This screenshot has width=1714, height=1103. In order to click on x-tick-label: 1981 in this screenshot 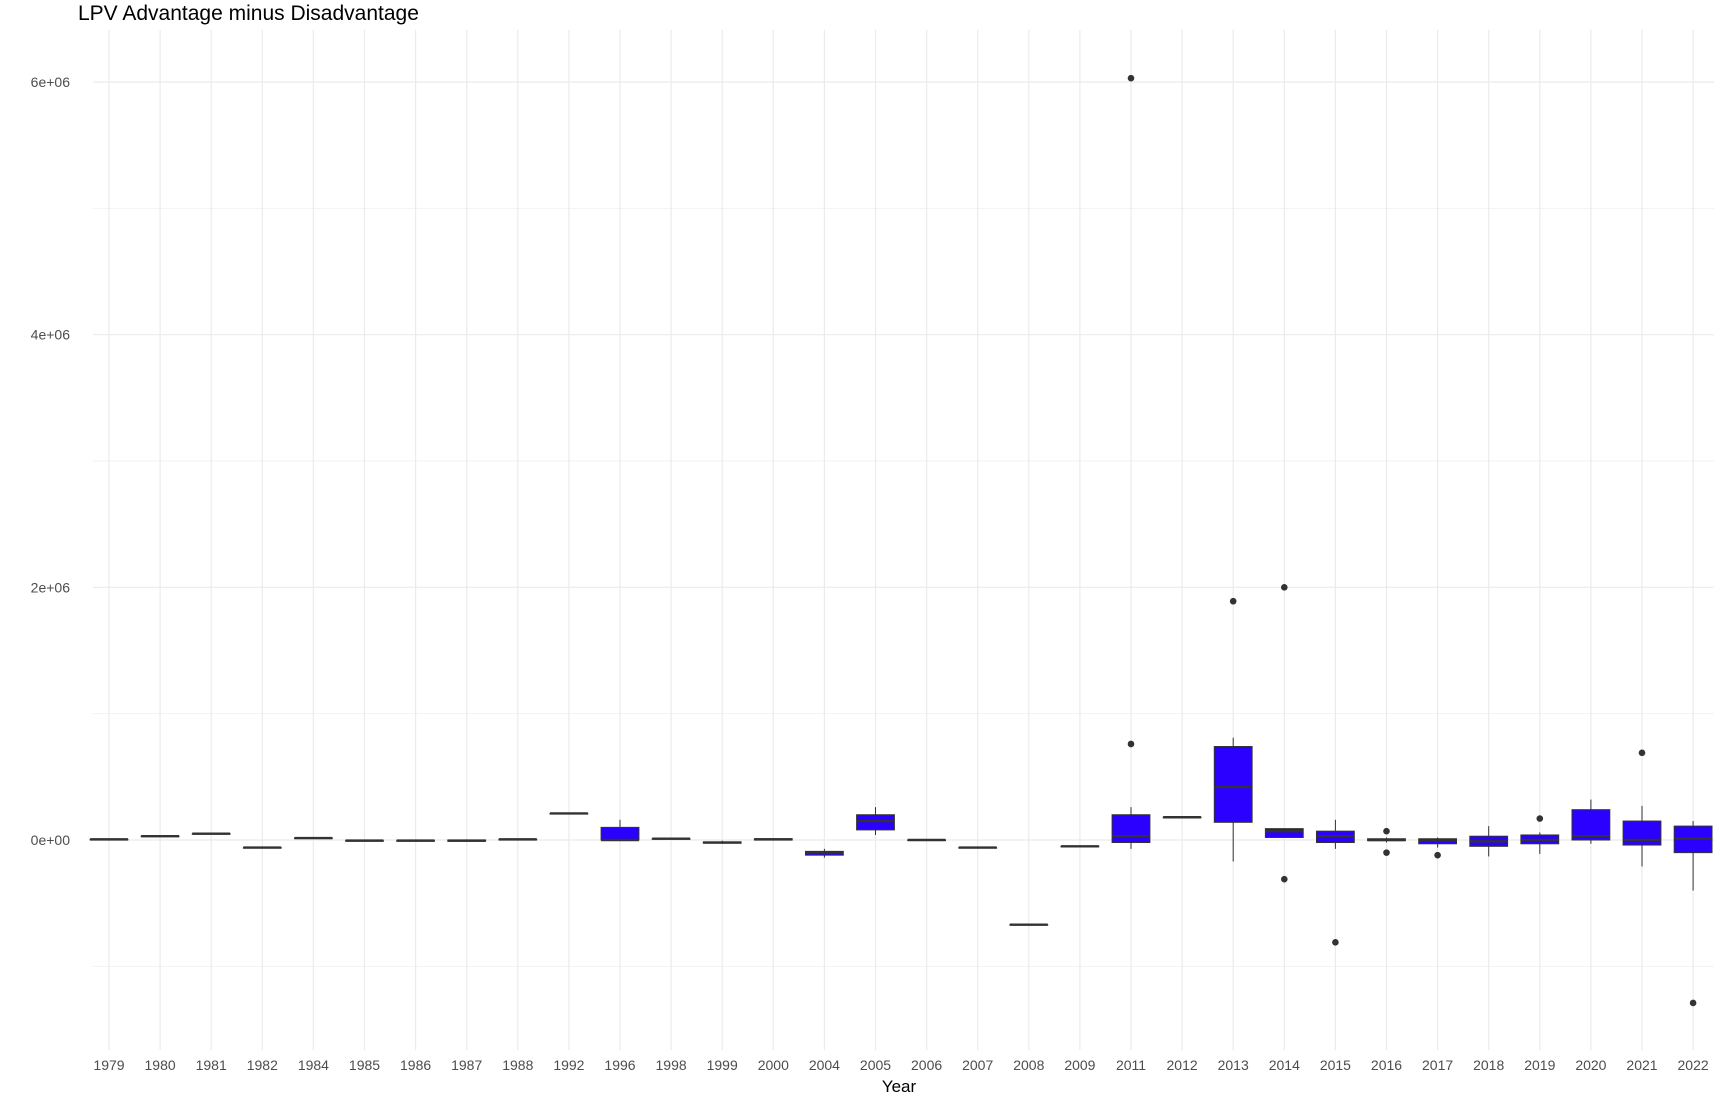, I will do `click(211, 1065)`.